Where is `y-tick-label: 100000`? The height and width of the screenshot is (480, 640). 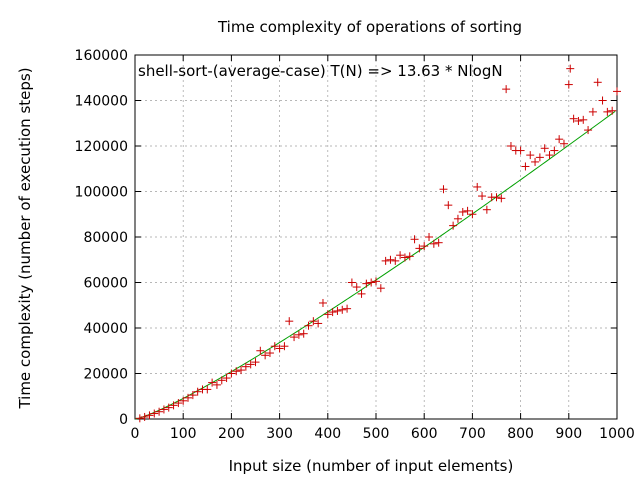
y-tick-label: 100000 is located at coordinates (101, 193).